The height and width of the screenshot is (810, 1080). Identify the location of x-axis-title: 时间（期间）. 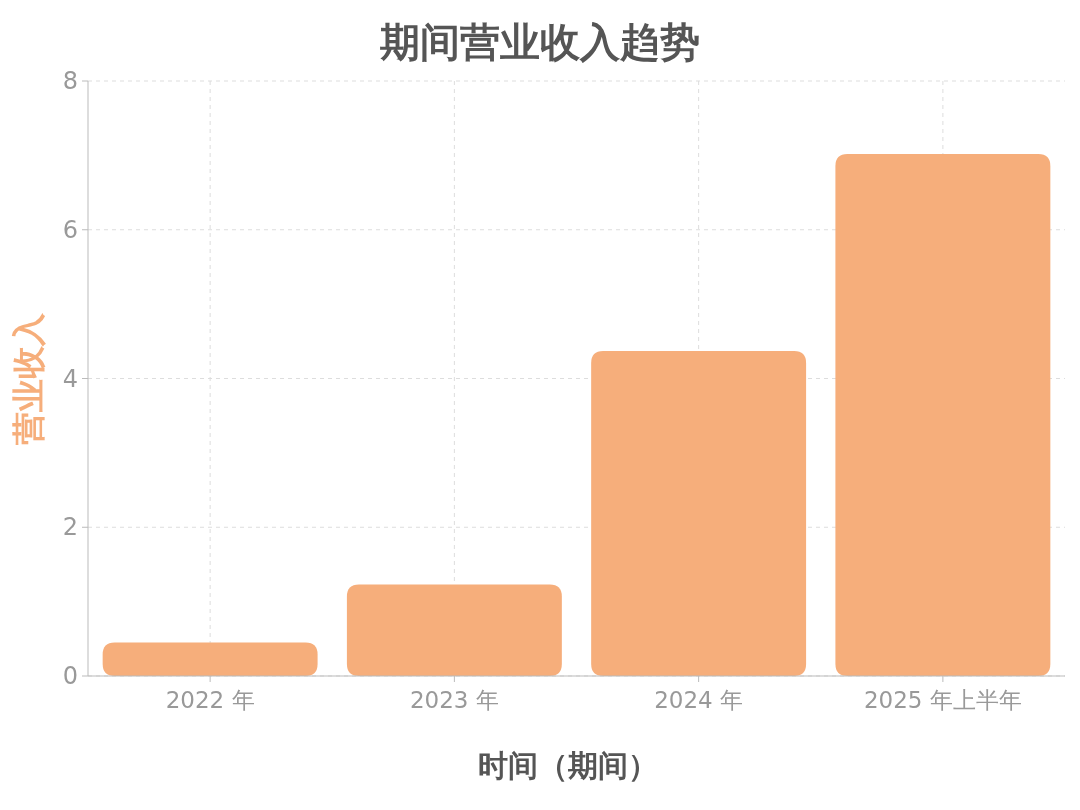
(567, 765).